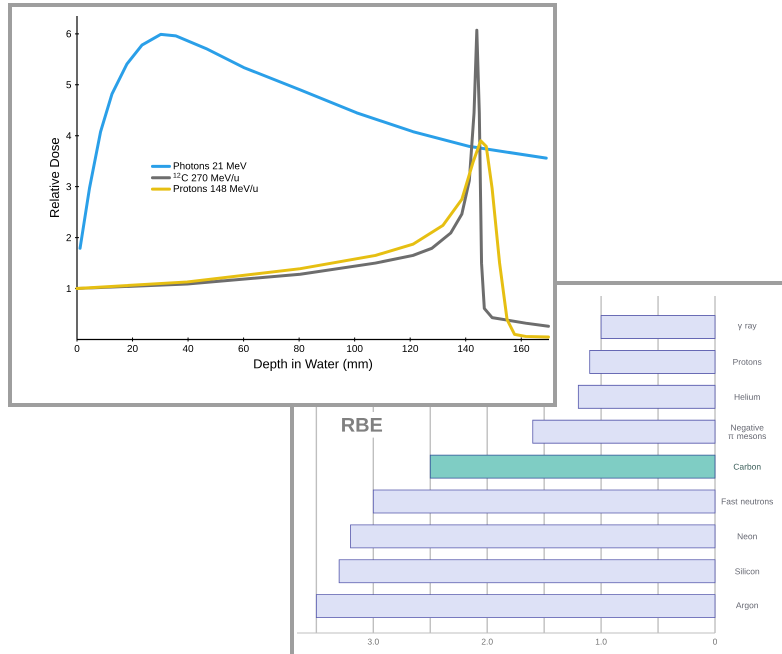 This screenshot has width=782, height=654. I want to click on y-tick-label: 4, so click(69, 136).